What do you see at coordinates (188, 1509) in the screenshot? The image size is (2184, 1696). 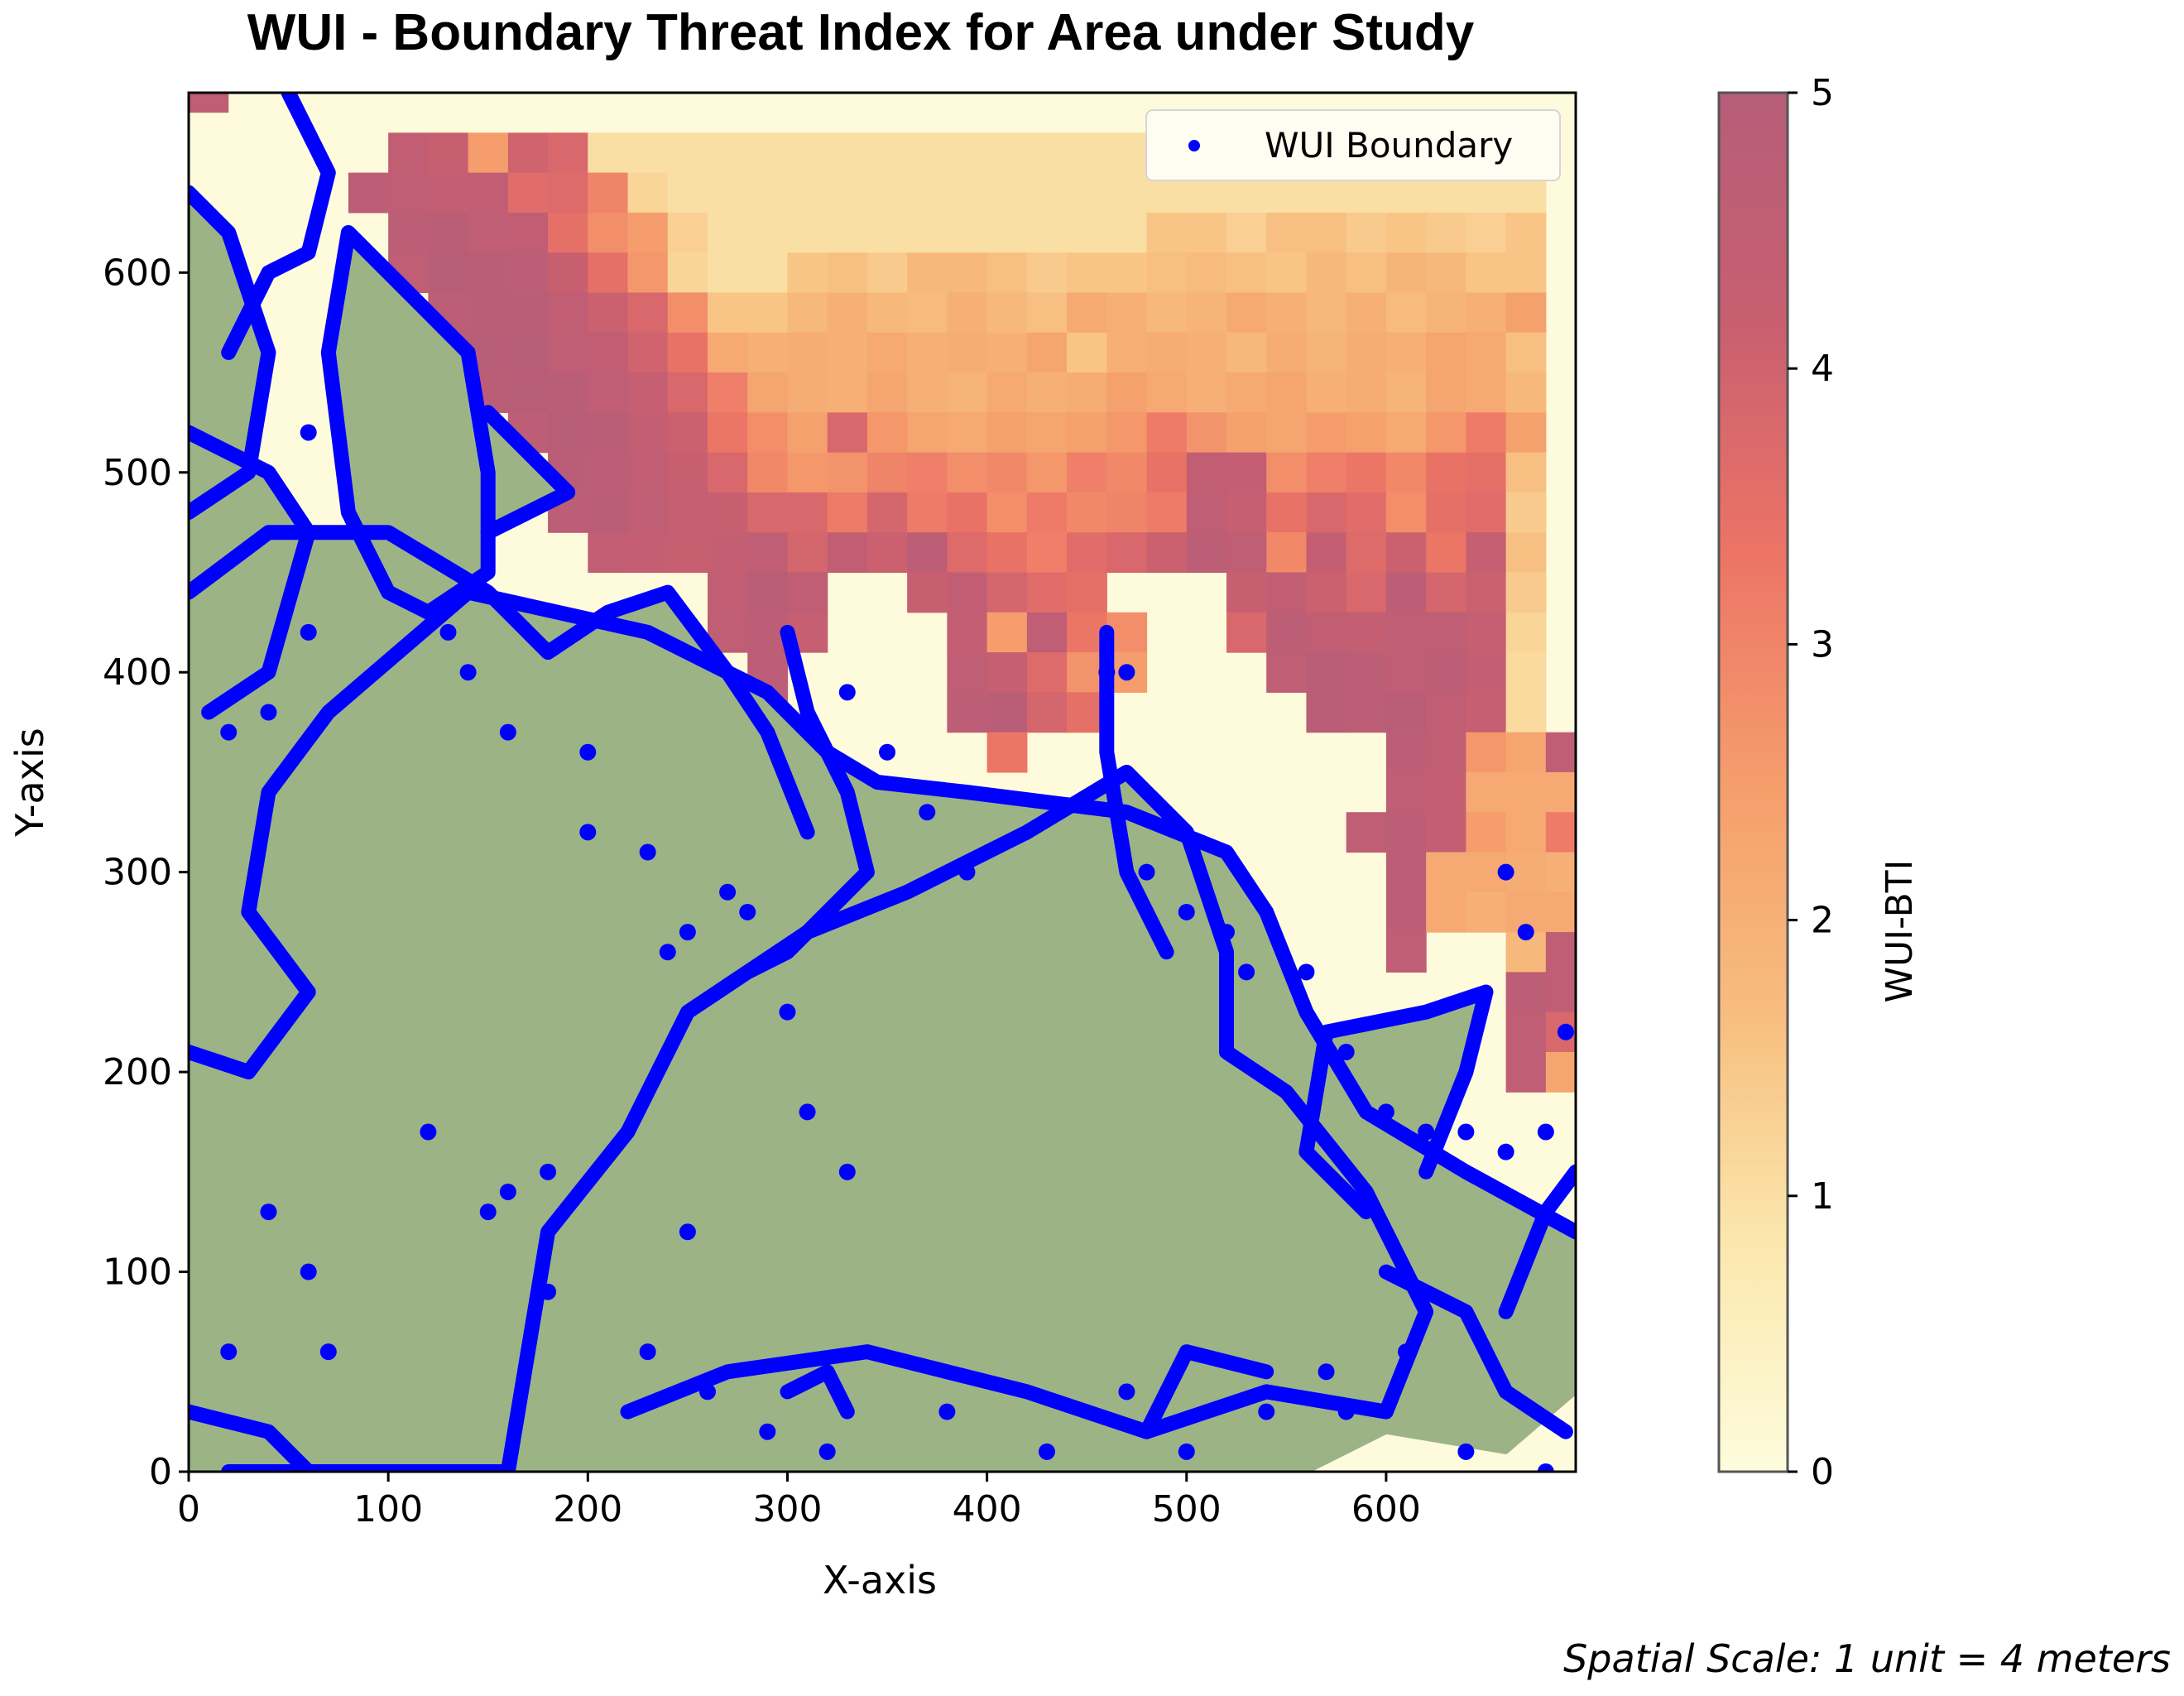 I see `x-tick-label: 0` at bounding box center [188, 1509].